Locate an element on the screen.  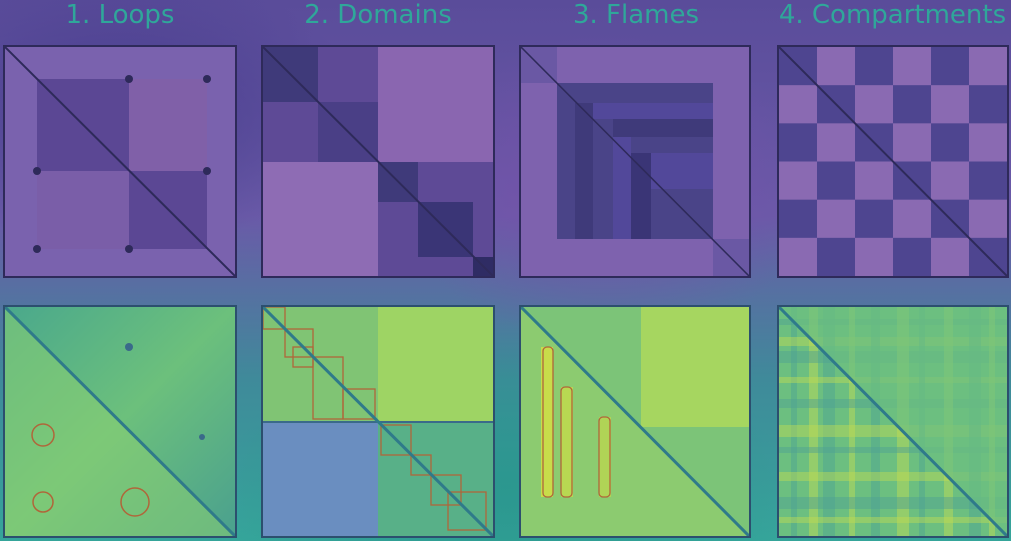
flame-stripe is located at coordinates (566, 161).